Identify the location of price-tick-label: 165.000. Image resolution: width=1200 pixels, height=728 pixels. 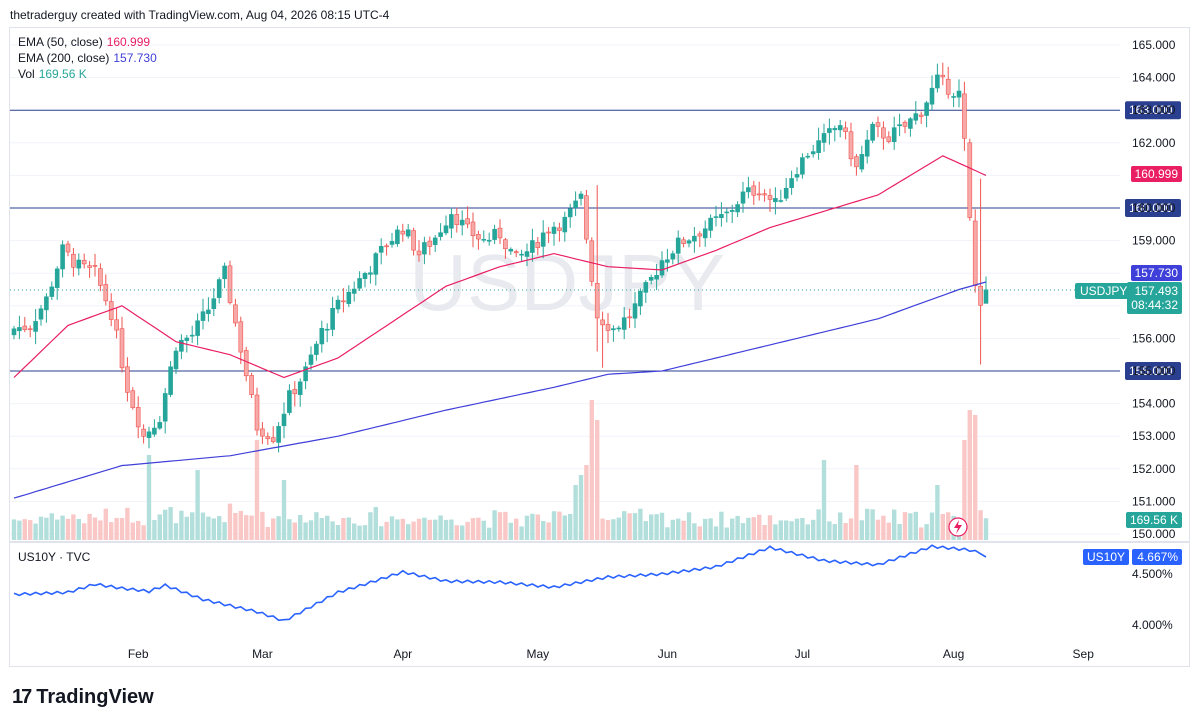
(1154, 45).